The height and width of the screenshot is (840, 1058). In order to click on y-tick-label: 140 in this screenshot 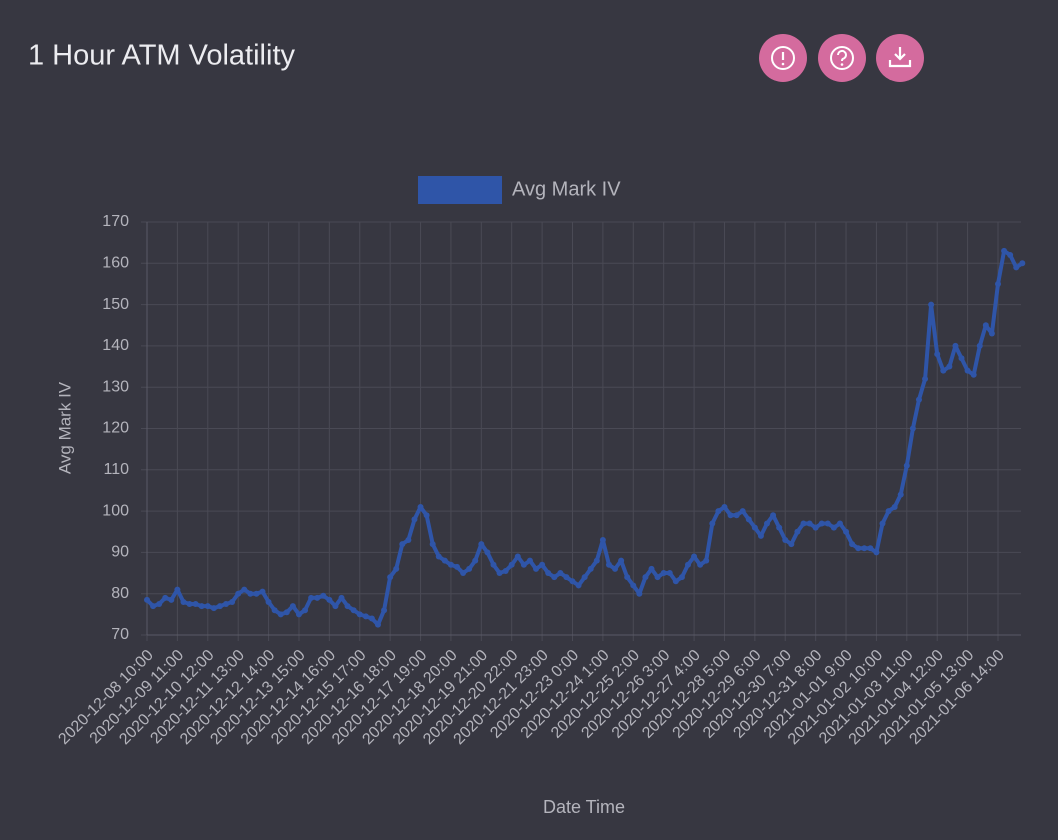, I will do `click(115, 345)`.